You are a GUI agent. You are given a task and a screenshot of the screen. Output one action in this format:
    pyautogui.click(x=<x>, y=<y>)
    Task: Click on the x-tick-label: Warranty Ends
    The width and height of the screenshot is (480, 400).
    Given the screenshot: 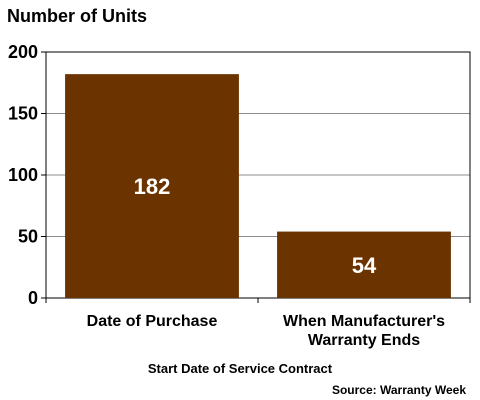 What is the action you would take?
    pyautogui.click(x=364, y=340)
    